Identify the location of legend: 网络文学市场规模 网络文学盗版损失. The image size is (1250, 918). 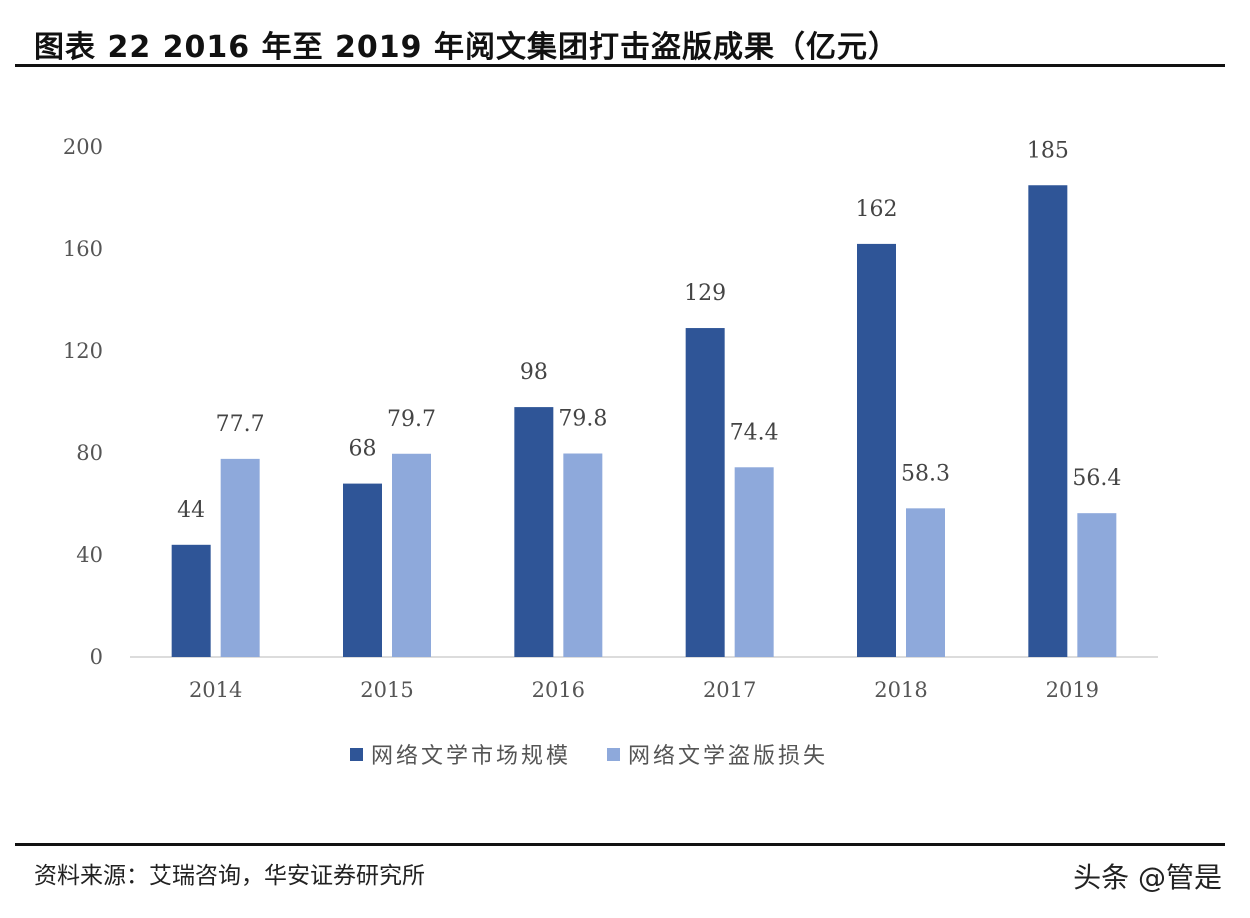
(589, 754).